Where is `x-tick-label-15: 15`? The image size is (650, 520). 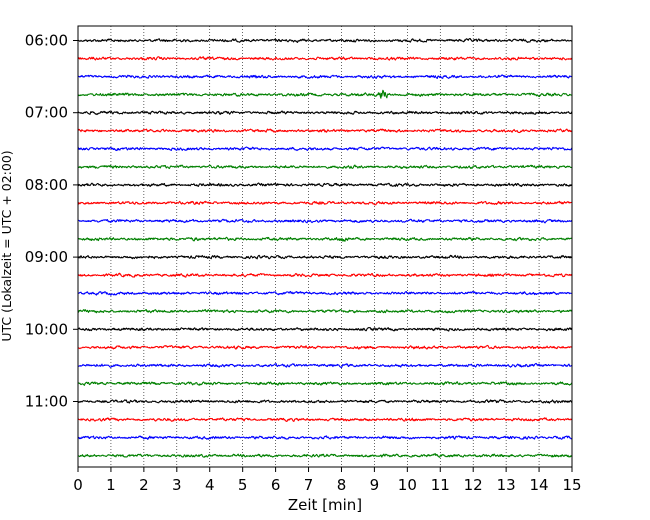
x-tick-label-15: 15 is located at coordinates (571, 485).